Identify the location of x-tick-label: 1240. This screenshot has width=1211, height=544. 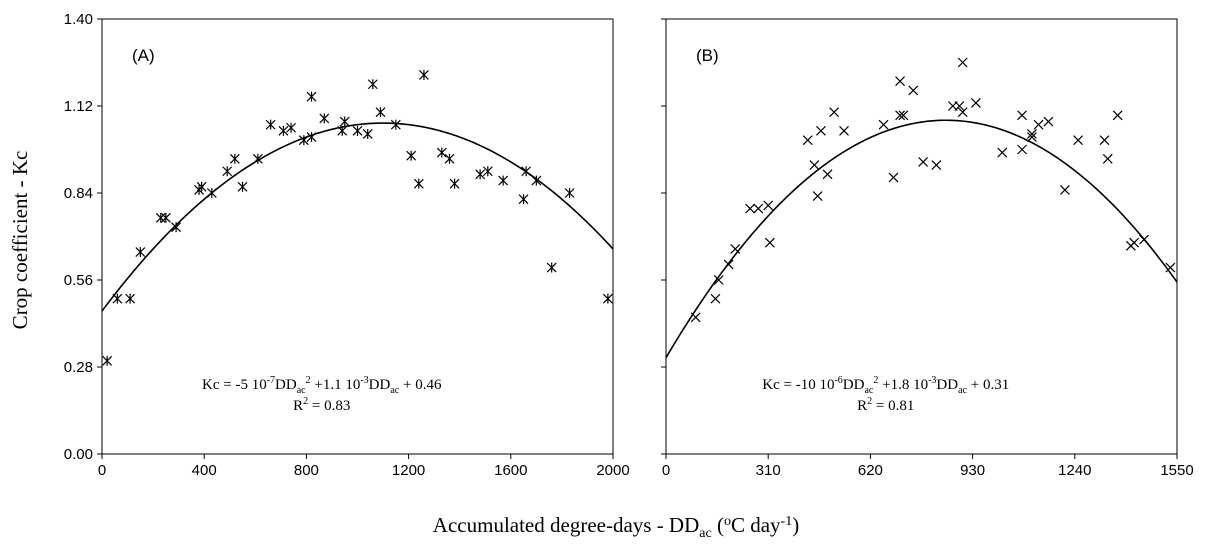
(1074, 470).